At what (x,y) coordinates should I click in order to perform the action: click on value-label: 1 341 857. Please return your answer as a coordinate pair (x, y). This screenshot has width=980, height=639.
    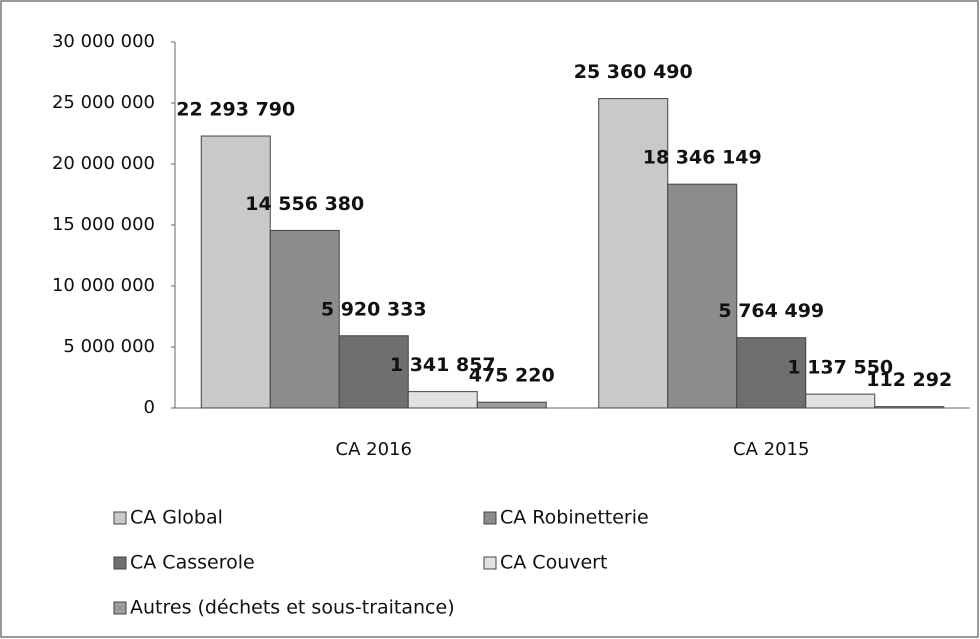
    Looking at the image, I should click on (443, 365).